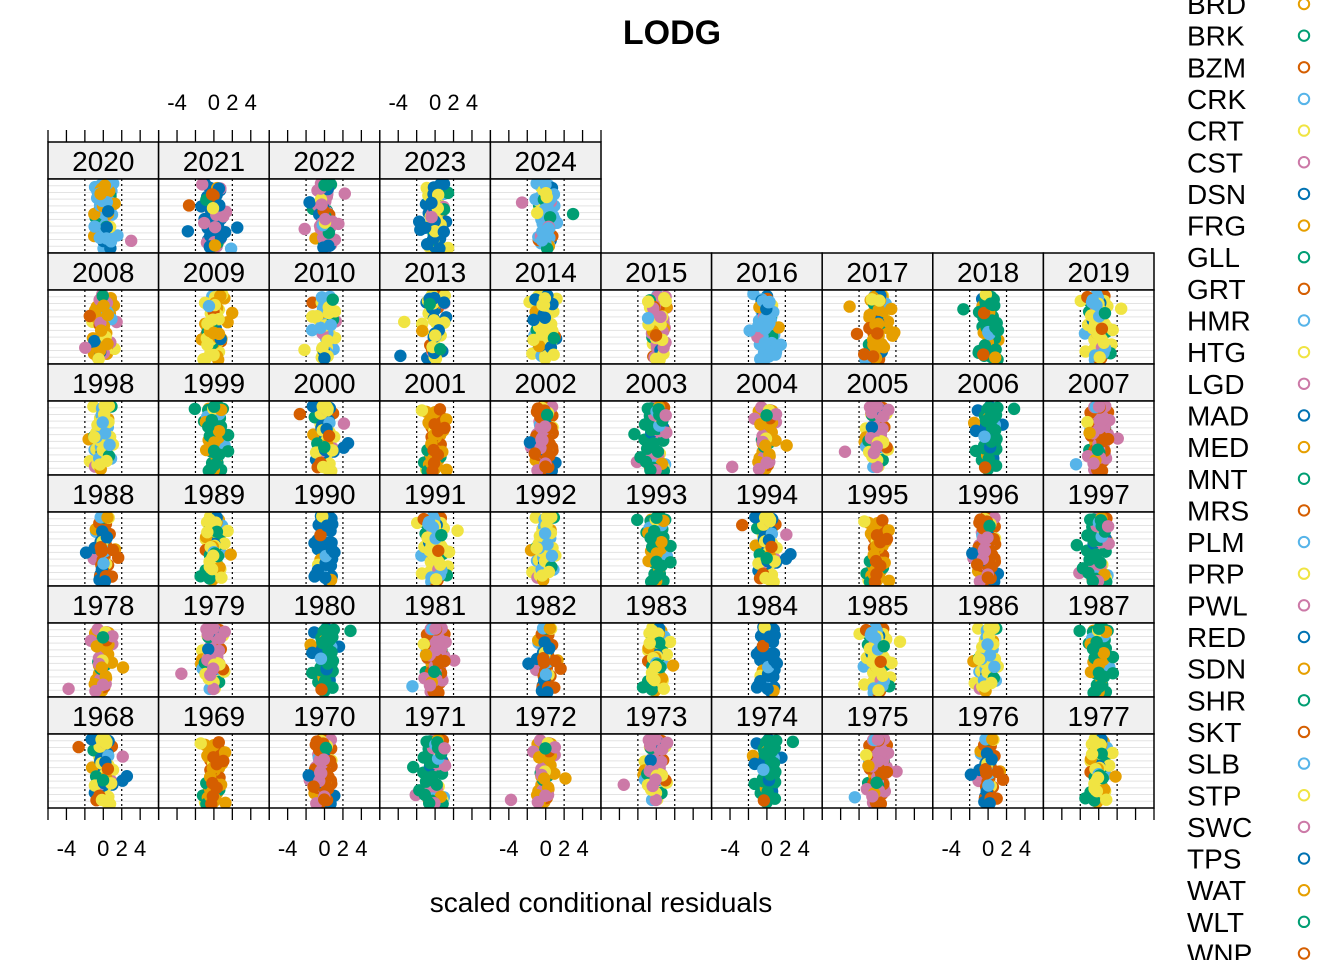 The height and width of the screenshot is (960, 1344). I want to click on panel-2008: 2008, so click(103, 308).